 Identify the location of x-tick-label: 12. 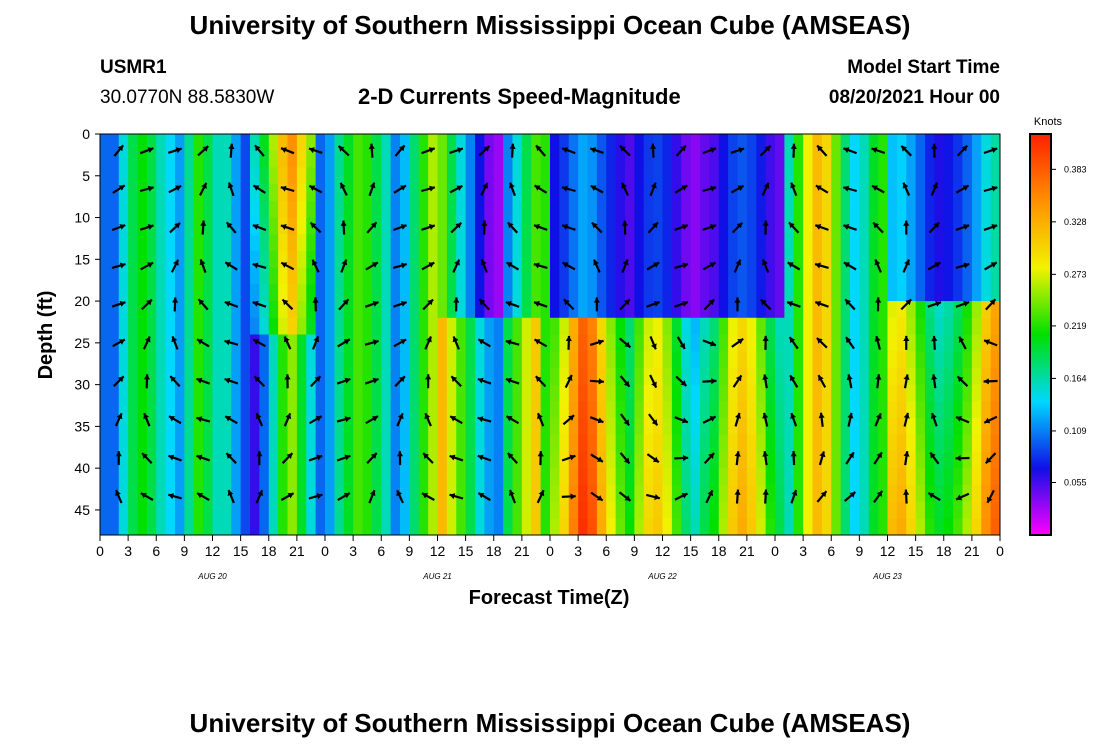
(438, 551).